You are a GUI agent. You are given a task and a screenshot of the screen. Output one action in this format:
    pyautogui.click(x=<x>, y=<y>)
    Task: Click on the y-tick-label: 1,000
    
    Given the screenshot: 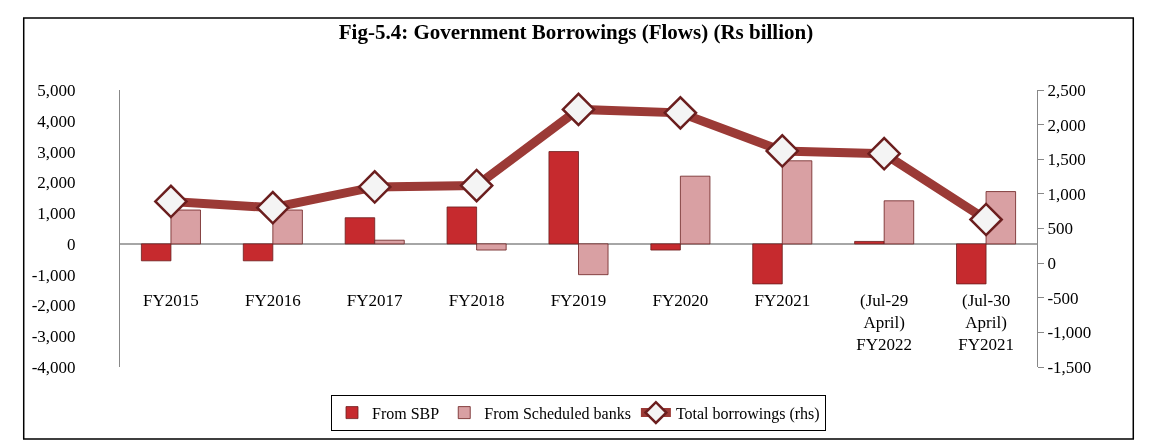 What is the action you would take?
    pyautogui.click(x=56, y=214)
    